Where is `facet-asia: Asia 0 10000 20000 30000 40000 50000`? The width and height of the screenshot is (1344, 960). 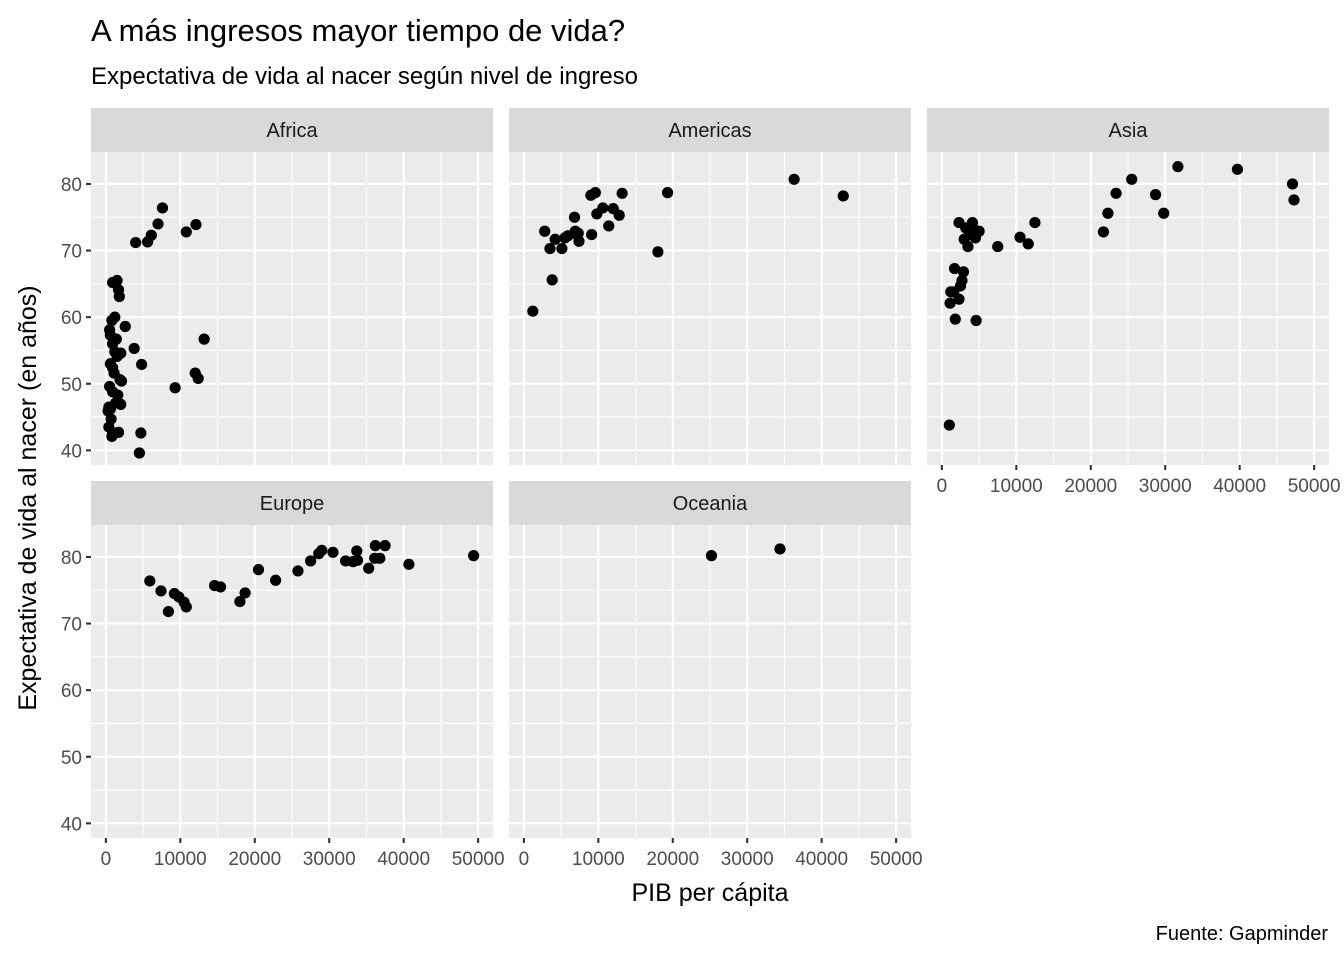
facet-asia: Asia 0 10000 20000 30000 40000 50000 is located at coordinates (1134, 302).